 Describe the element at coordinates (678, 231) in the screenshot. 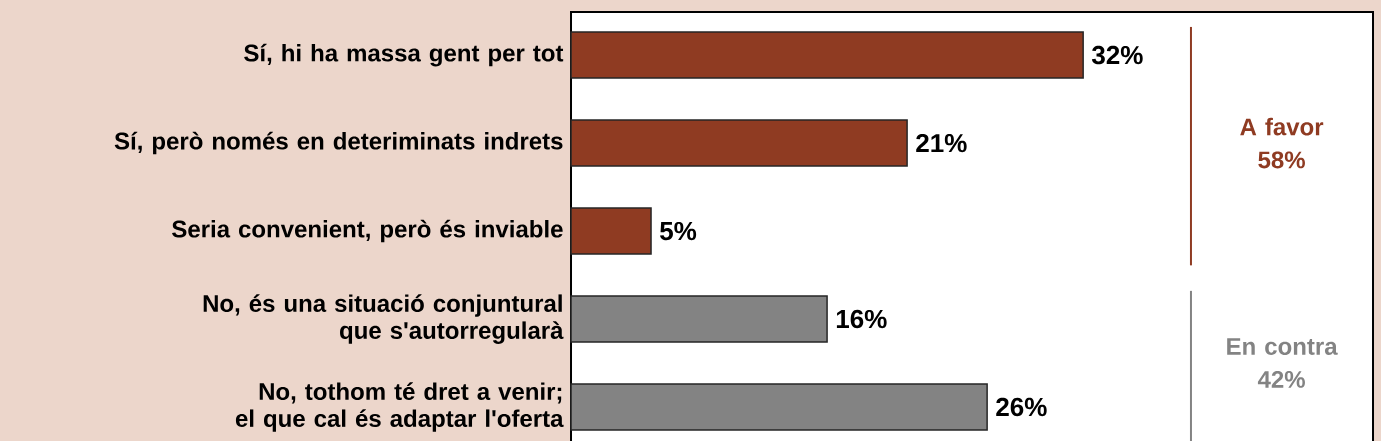

I see `data-label: 5%` at that location.